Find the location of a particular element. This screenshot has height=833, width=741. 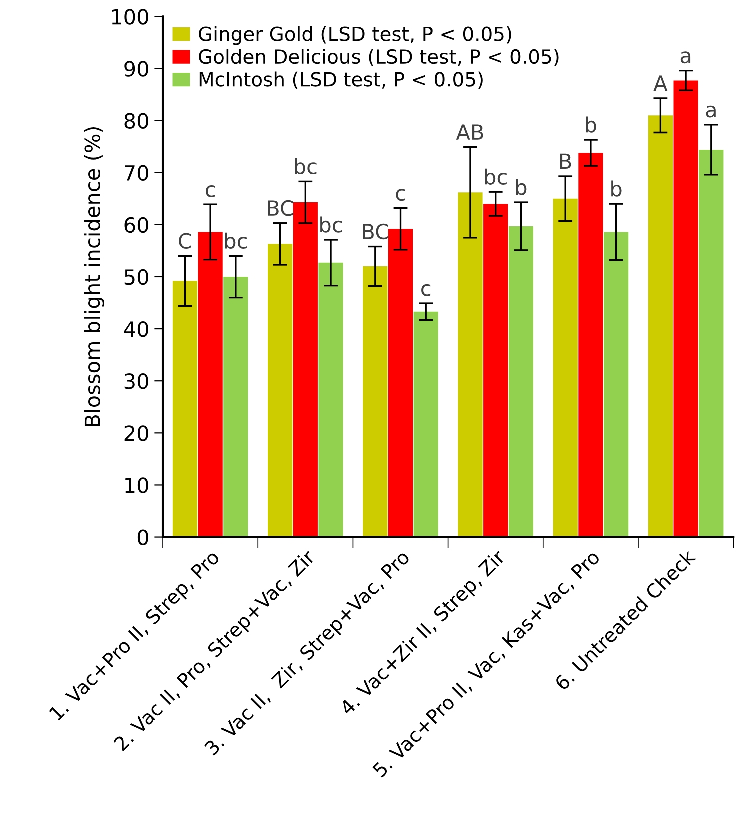

y-tick-label: 80 is located at coordinates (136, 121).